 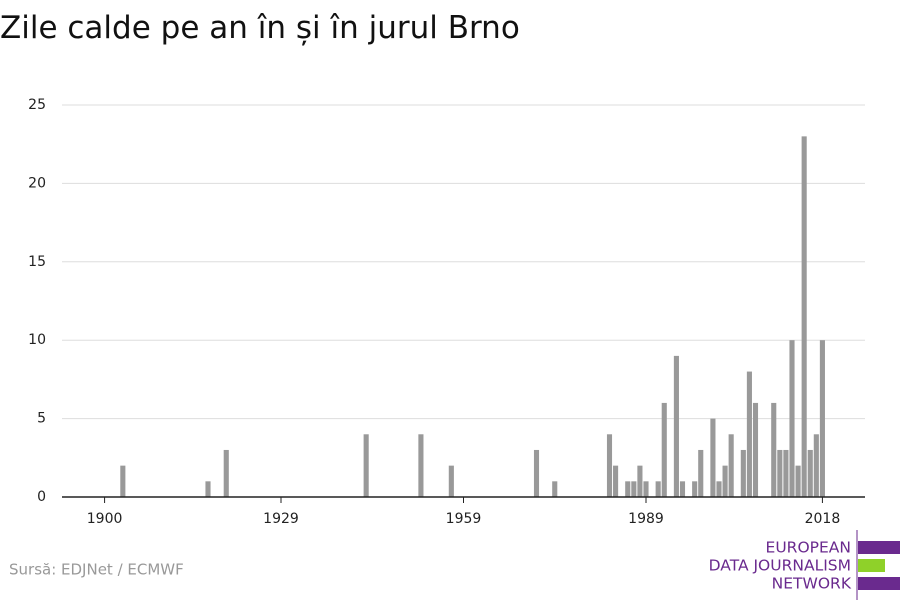 What do you see at coordinates (41, 419) in the screenshot?
I see `y-tick-label: 5` at bounding box center [41, 419].